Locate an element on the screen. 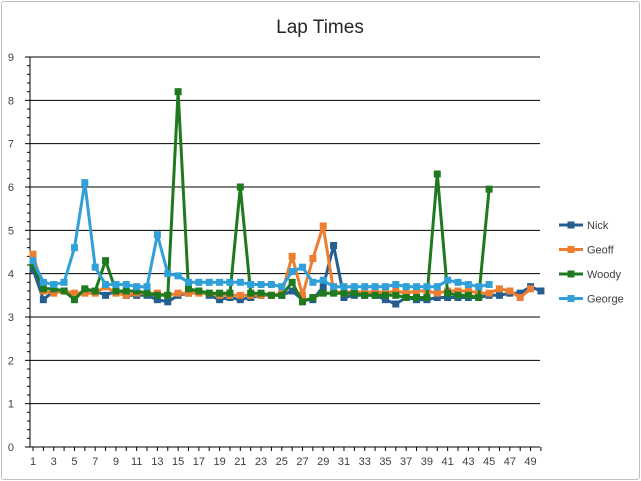 This screenshot has height=481, width=641. x-tick-label: 29 is located at coordinates (323, 462).